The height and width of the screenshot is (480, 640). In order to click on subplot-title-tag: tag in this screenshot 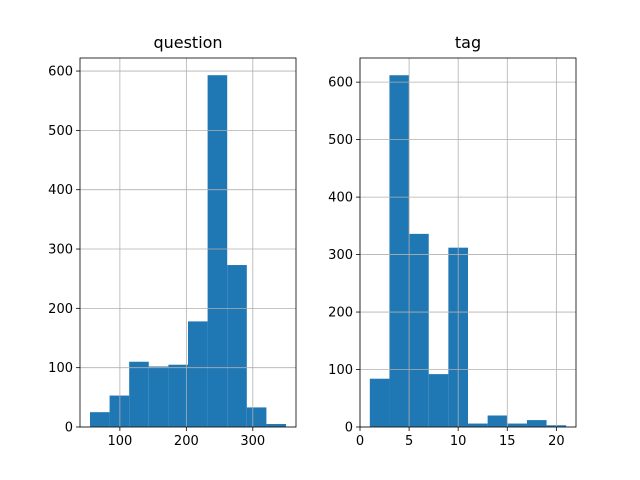, I will do `click(468, 42)`.